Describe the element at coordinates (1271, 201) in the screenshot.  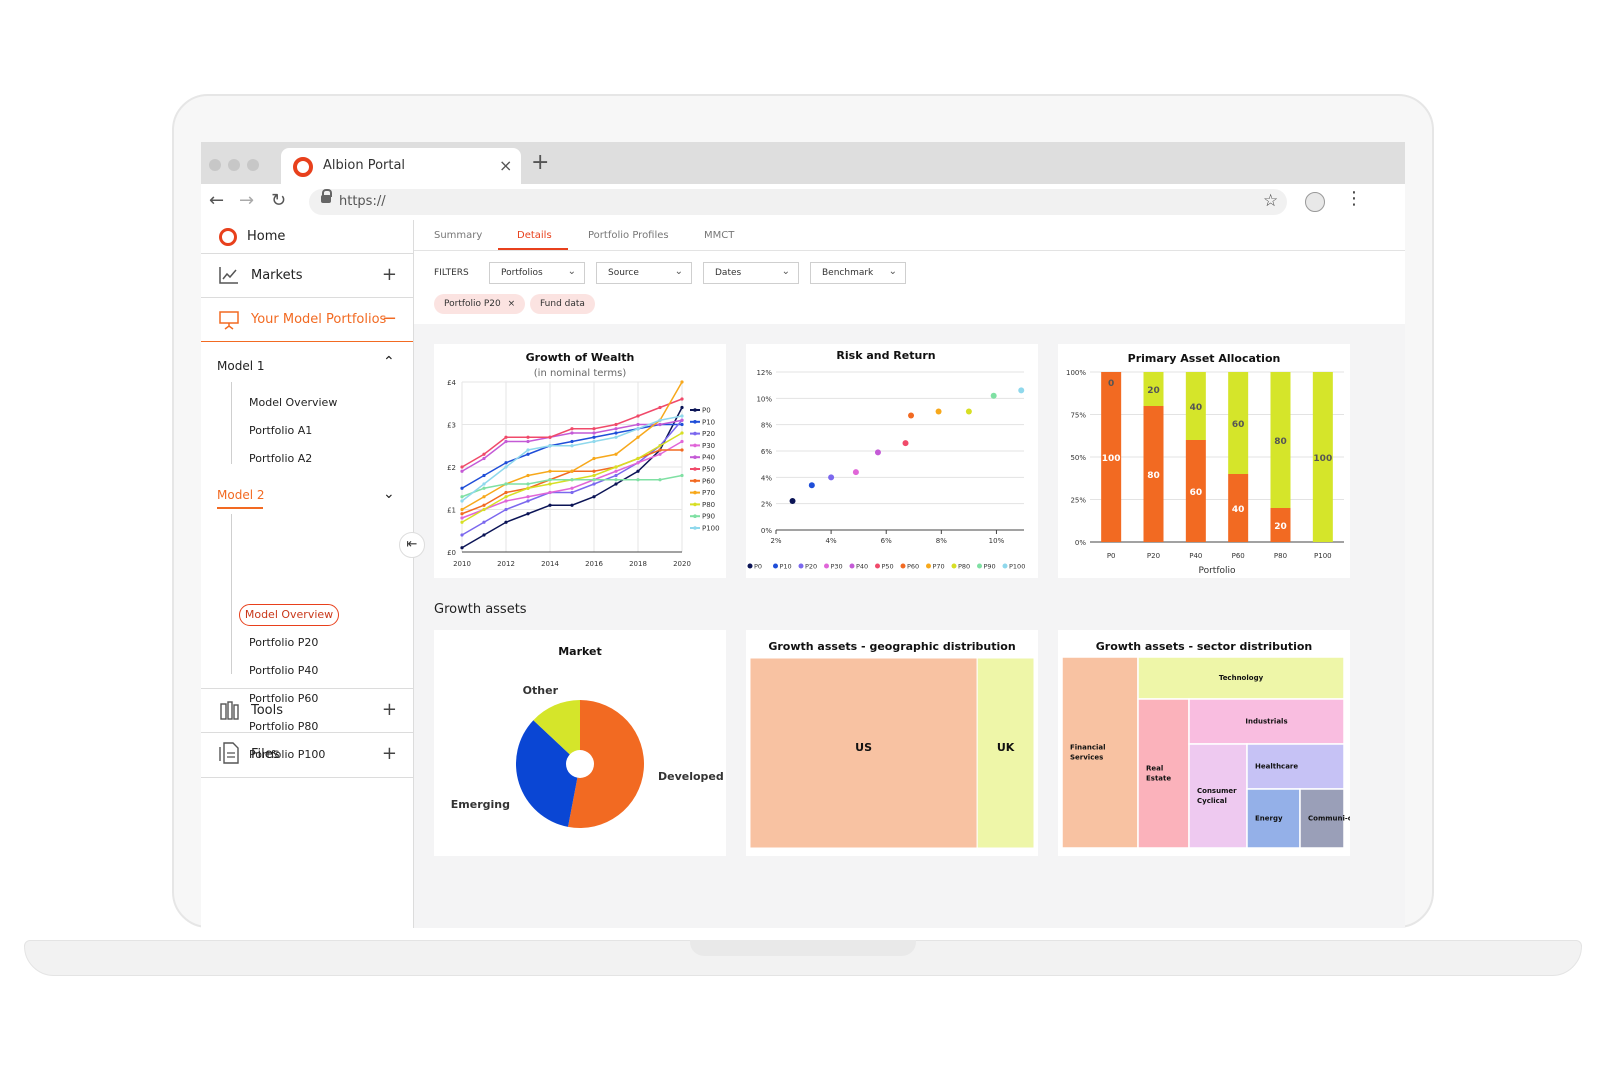
I see `bookmark-star-icon: ☆` at that location.